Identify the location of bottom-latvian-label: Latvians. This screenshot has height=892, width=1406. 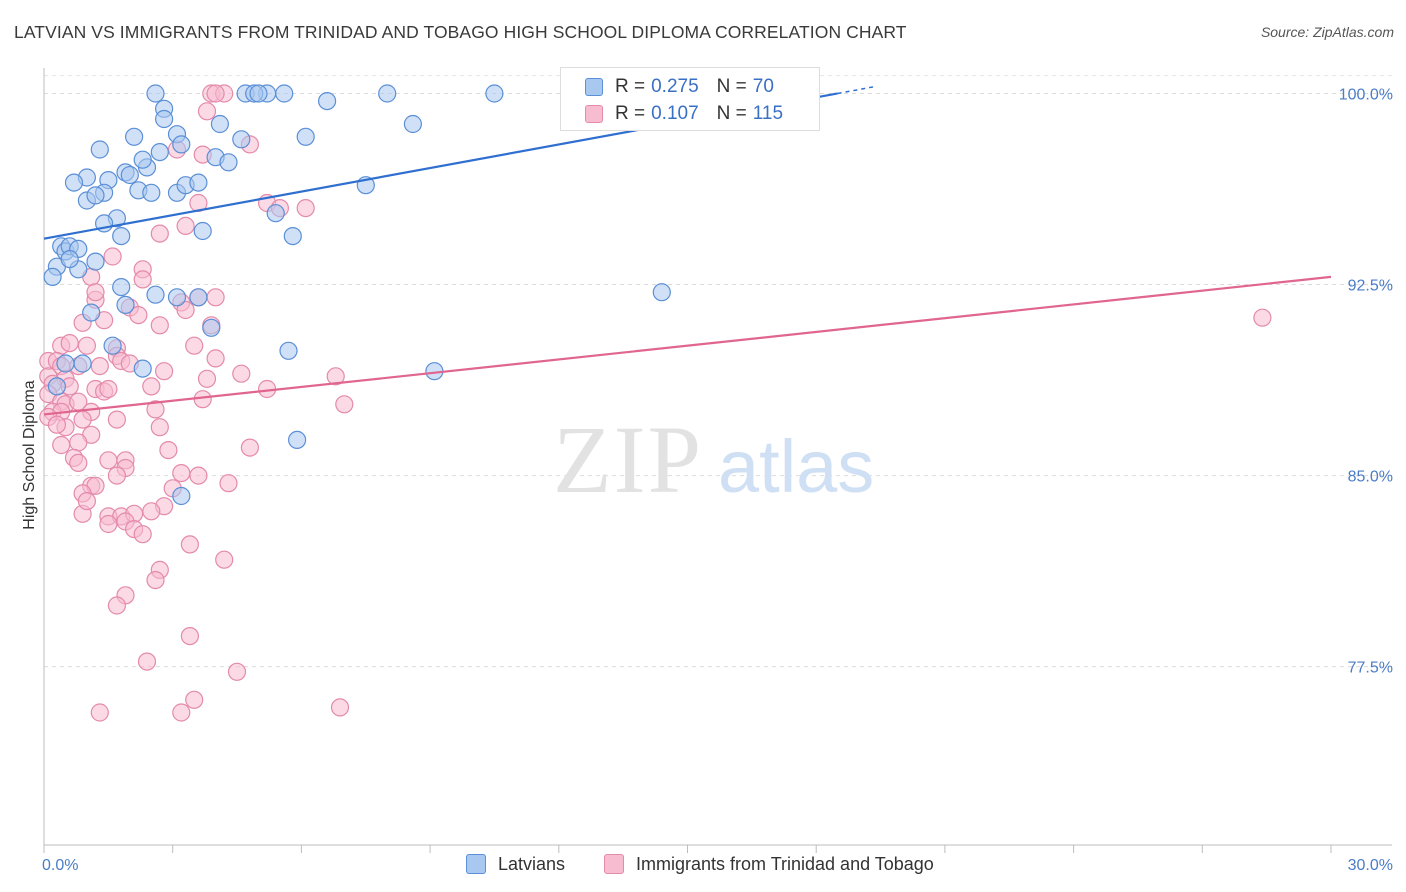
(532, 863).